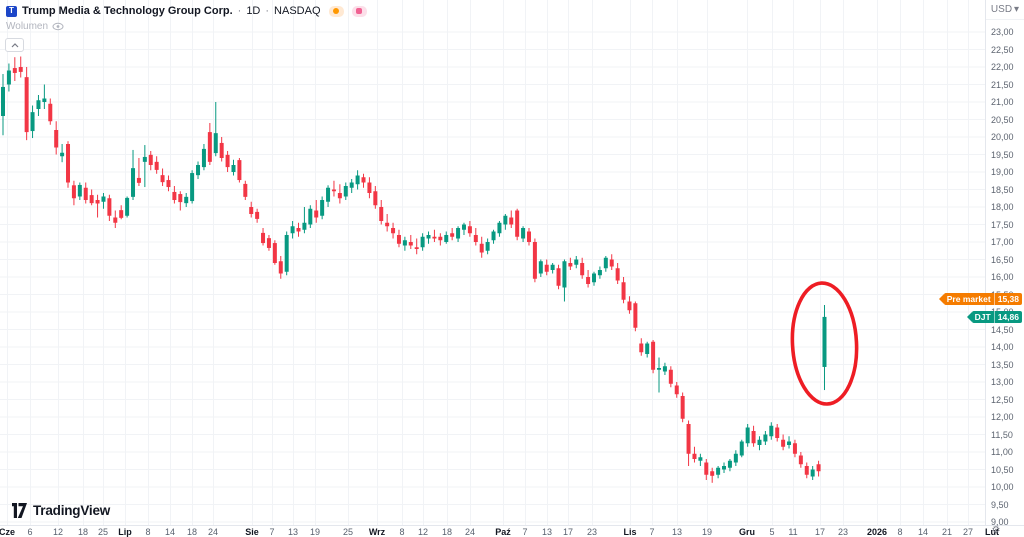 Image resolution: width=1024 pixels, height=537 pixels. I want to click on currency-selector: USD ▾, so click(1005, 10).